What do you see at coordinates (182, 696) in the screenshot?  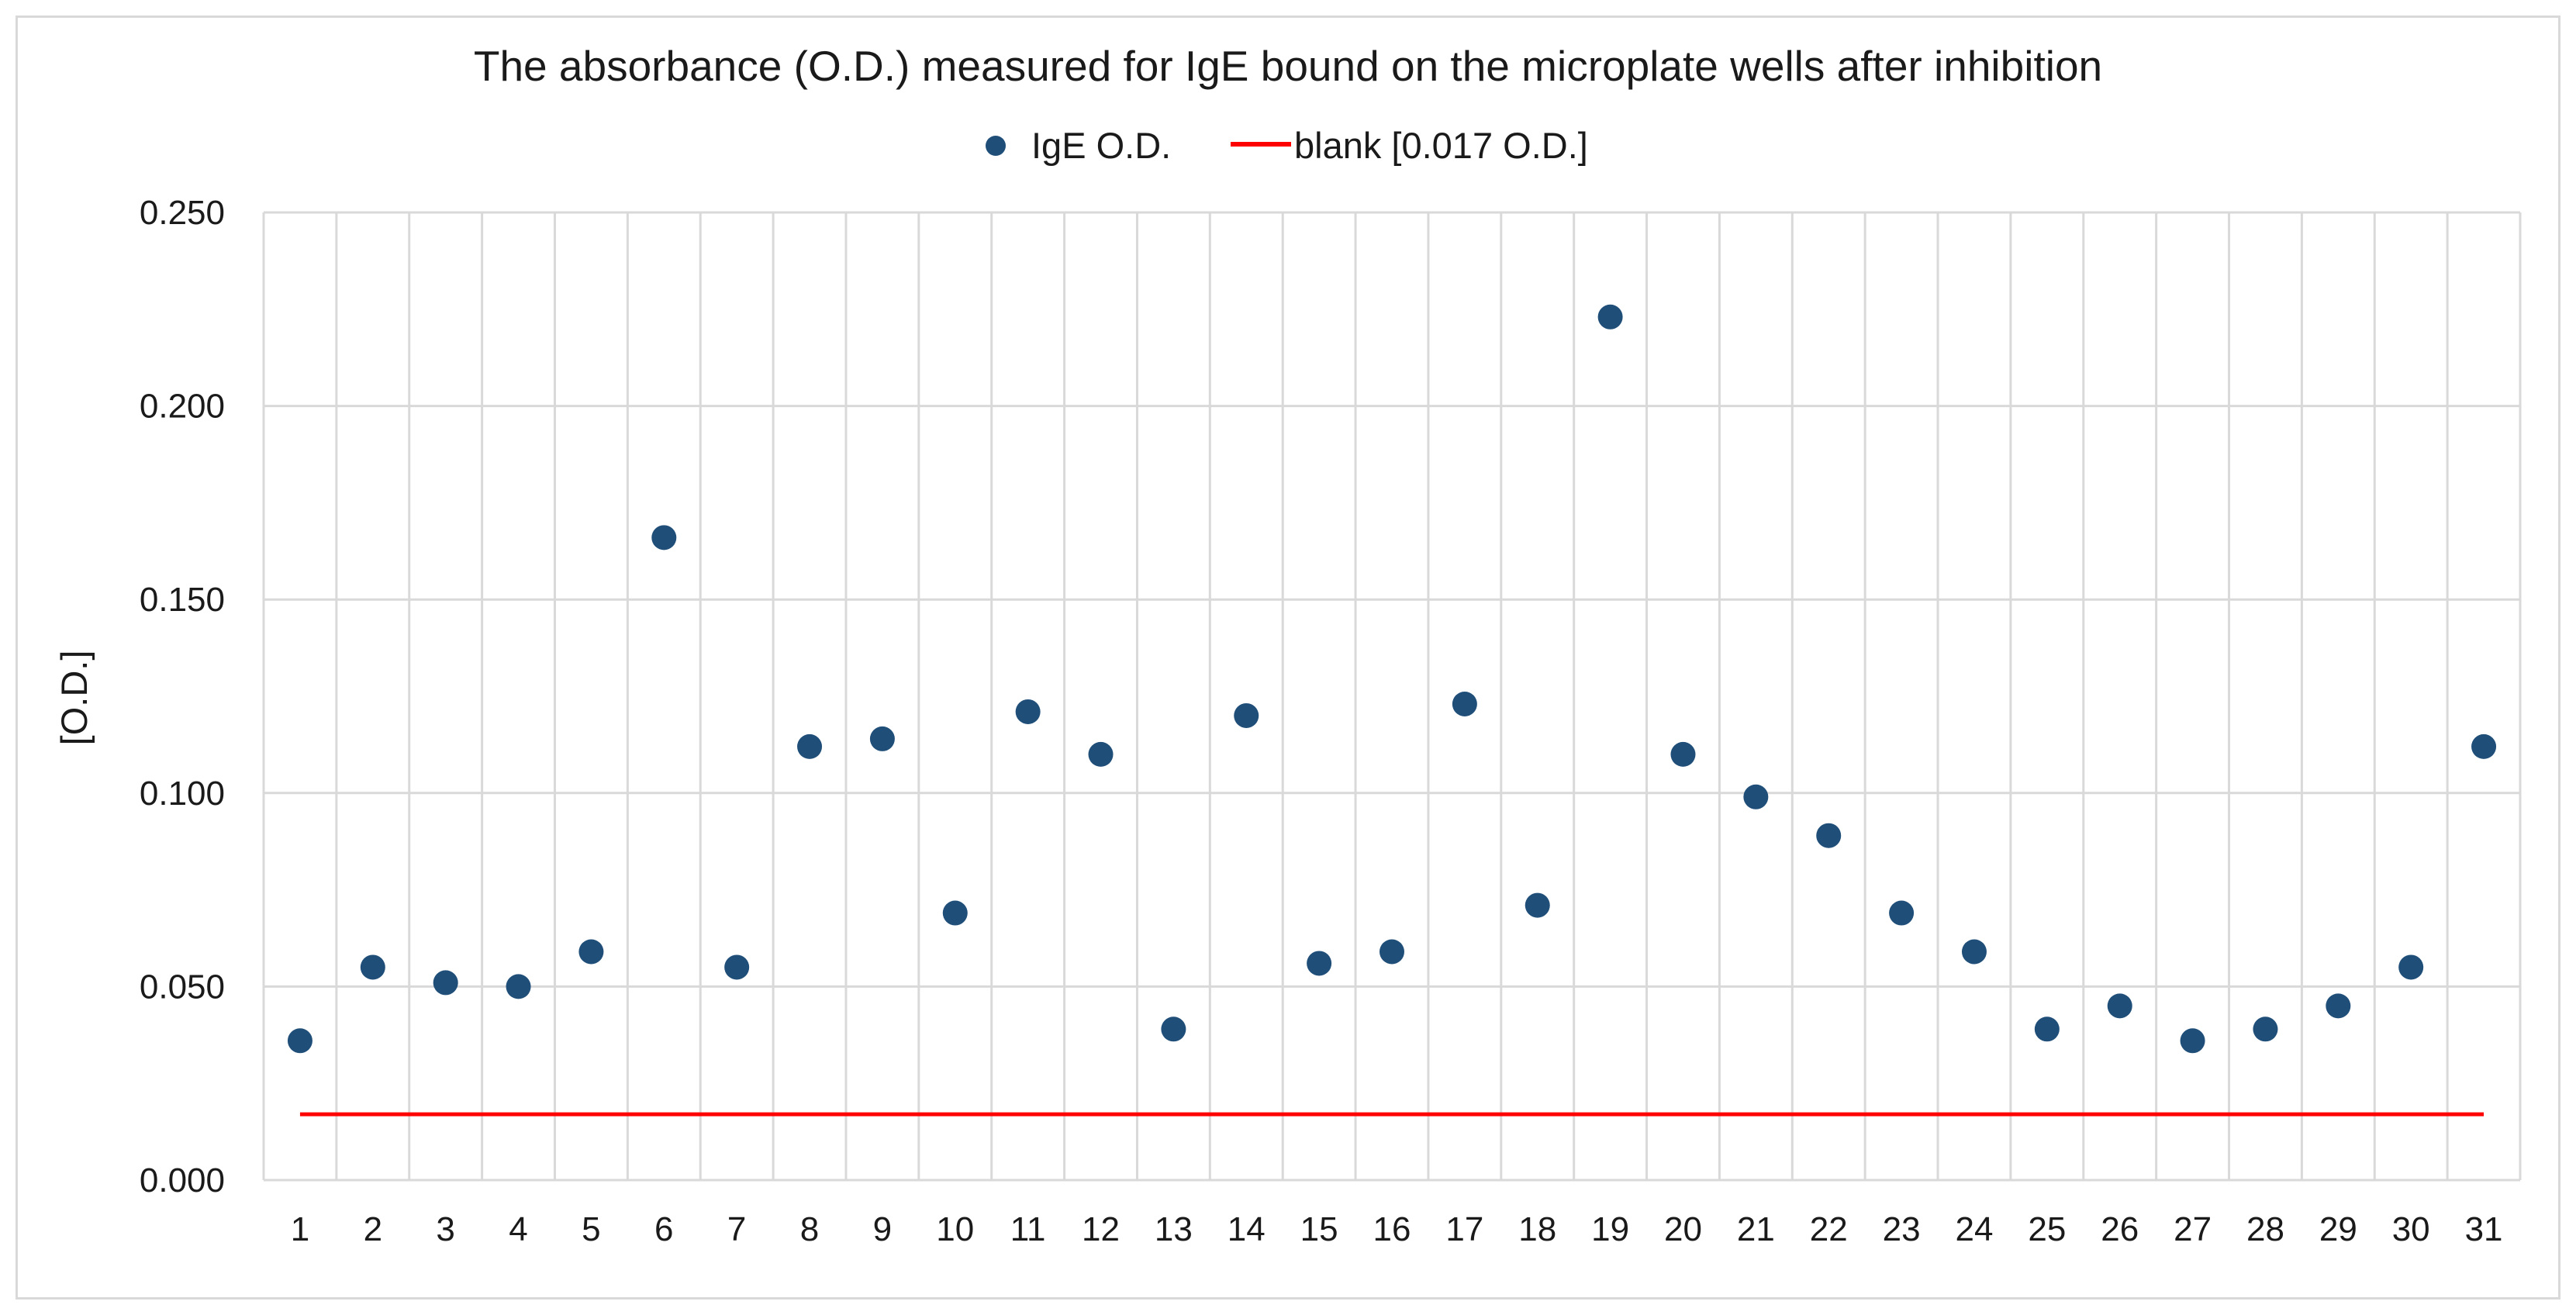 I see `y-tick-labels: 0.000 0.050 0.100 0.150 0.200 0.250` at bounding box center [182, 696].